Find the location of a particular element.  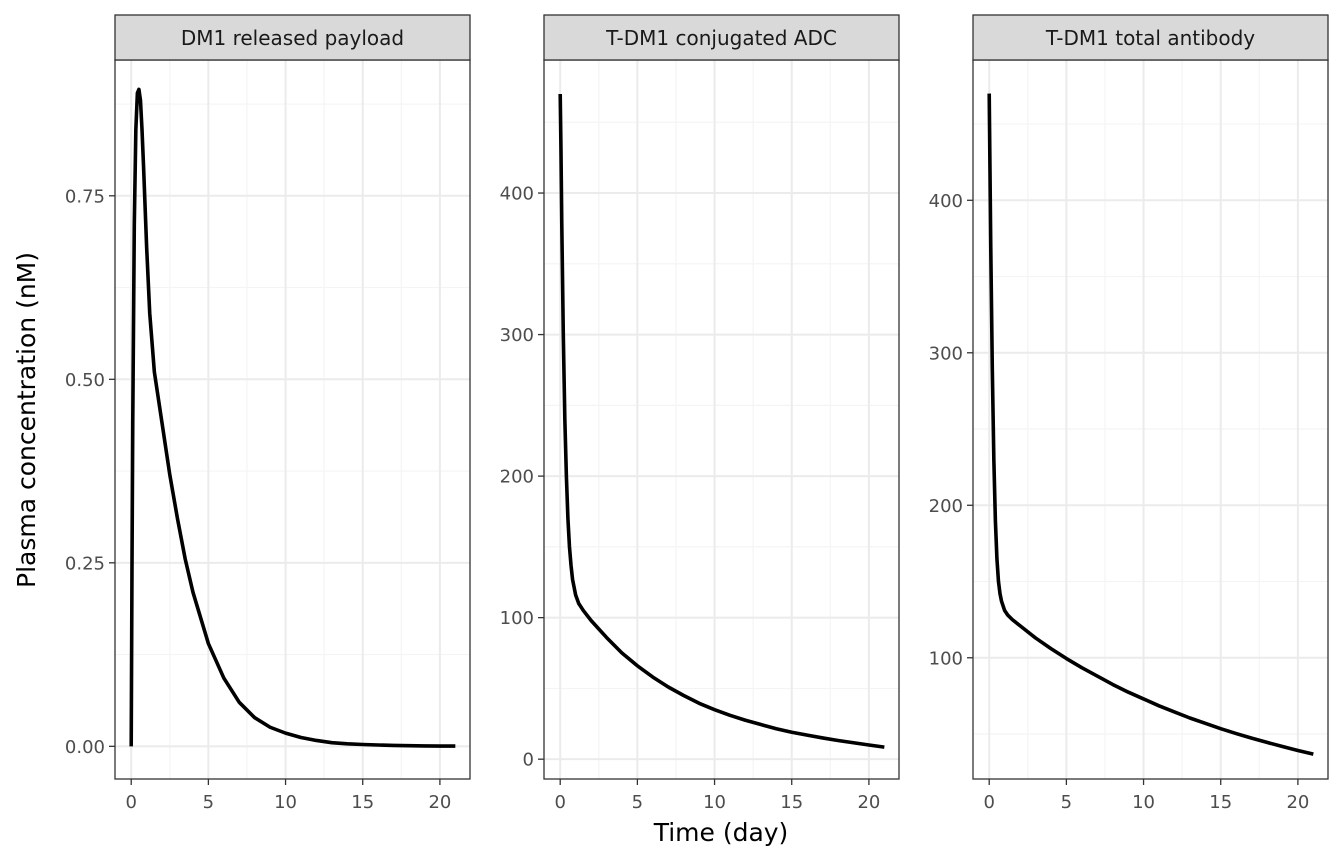

x-axis-title: Time (day) is located at coordinates (721, 832).